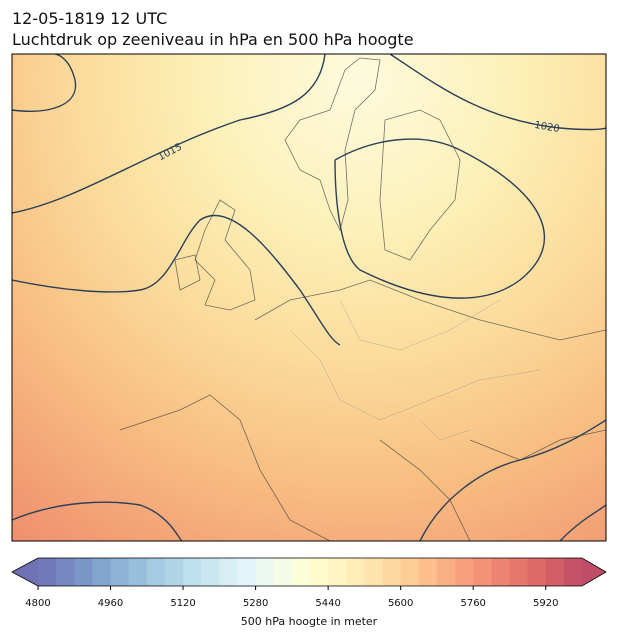 The width and height of the screenshot is (618, 639). I want to click on colorbar-tick-label: 5440, so click(327, 603).